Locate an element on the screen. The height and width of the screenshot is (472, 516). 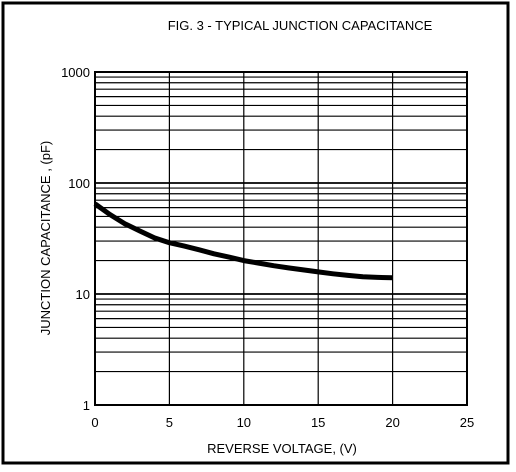
y-axis-label: JUNCTION CAPACITANCE , (pF) is located at coordinates (45, 238).